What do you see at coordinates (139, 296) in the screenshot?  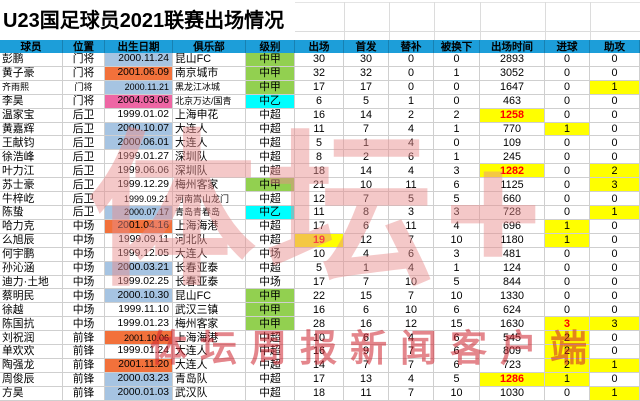 I see `cell-dob: 2000.10.30` at bounding box center [139, 296].